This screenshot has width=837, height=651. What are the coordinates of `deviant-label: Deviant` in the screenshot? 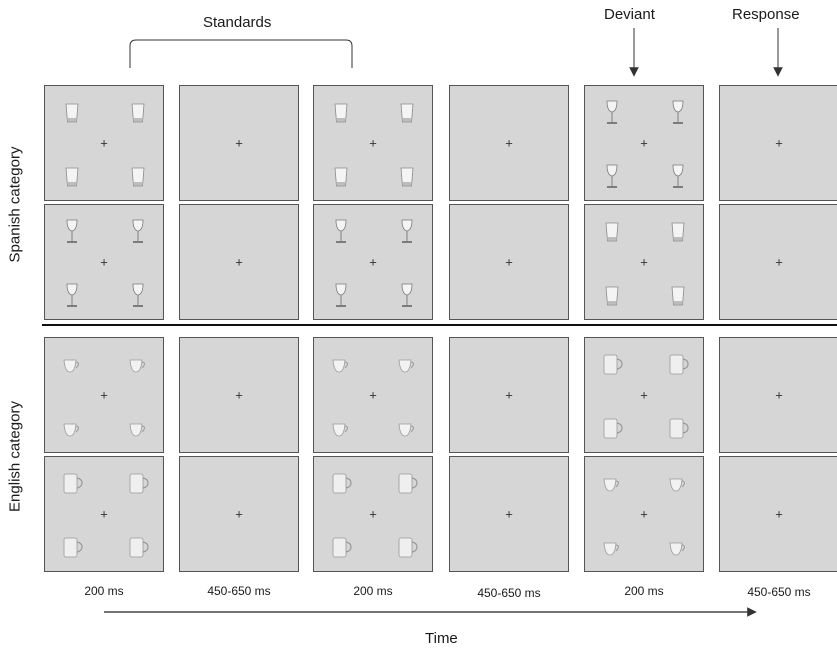 It's located at (629, 14).